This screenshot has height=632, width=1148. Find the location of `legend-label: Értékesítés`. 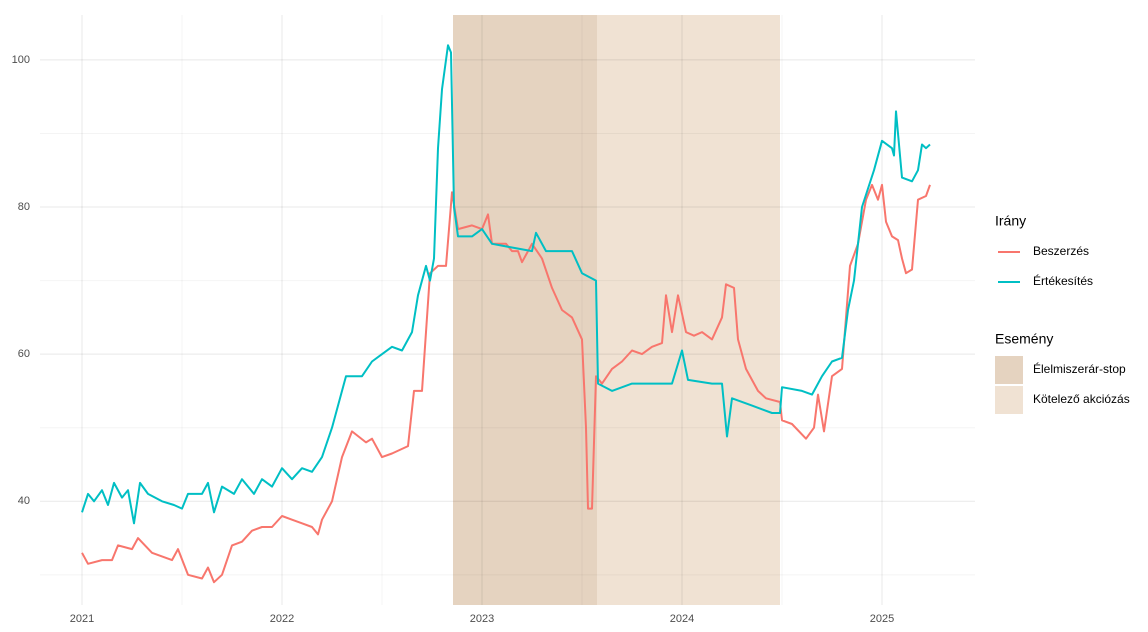

legend-label: Értékesítés is located at coordinates (1063, 280).